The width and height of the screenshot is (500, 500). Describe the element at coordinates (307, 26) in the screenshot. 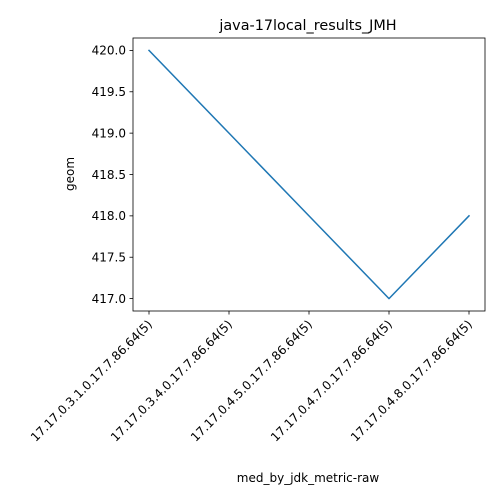

I see `chart-title: java-17local_results_JMH` at that location.